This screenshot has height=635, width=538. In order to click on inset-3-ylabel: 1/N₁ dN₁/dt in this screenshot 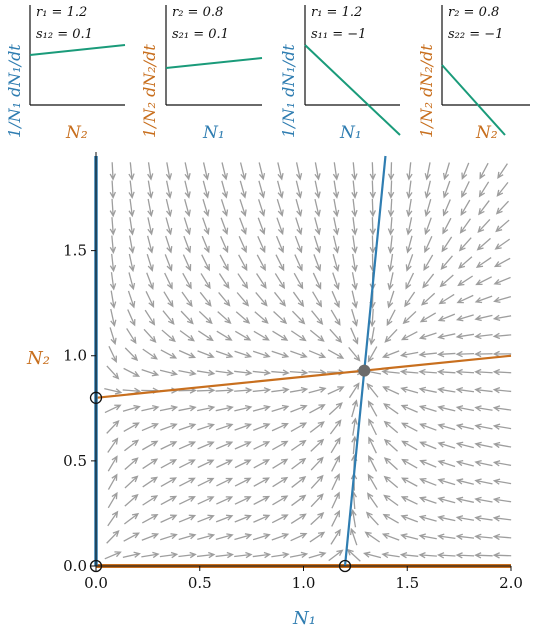, I will do `click(288, 91)`.